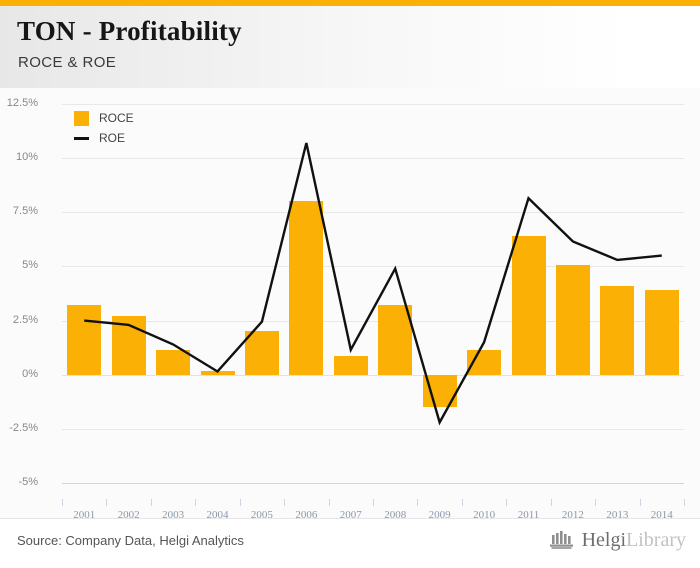 This screenshot has width=700, height=568. What do you see at coordinates (373, 483) in the screenshot?
I see `x-axis-line` at bounding box center [373, 483].